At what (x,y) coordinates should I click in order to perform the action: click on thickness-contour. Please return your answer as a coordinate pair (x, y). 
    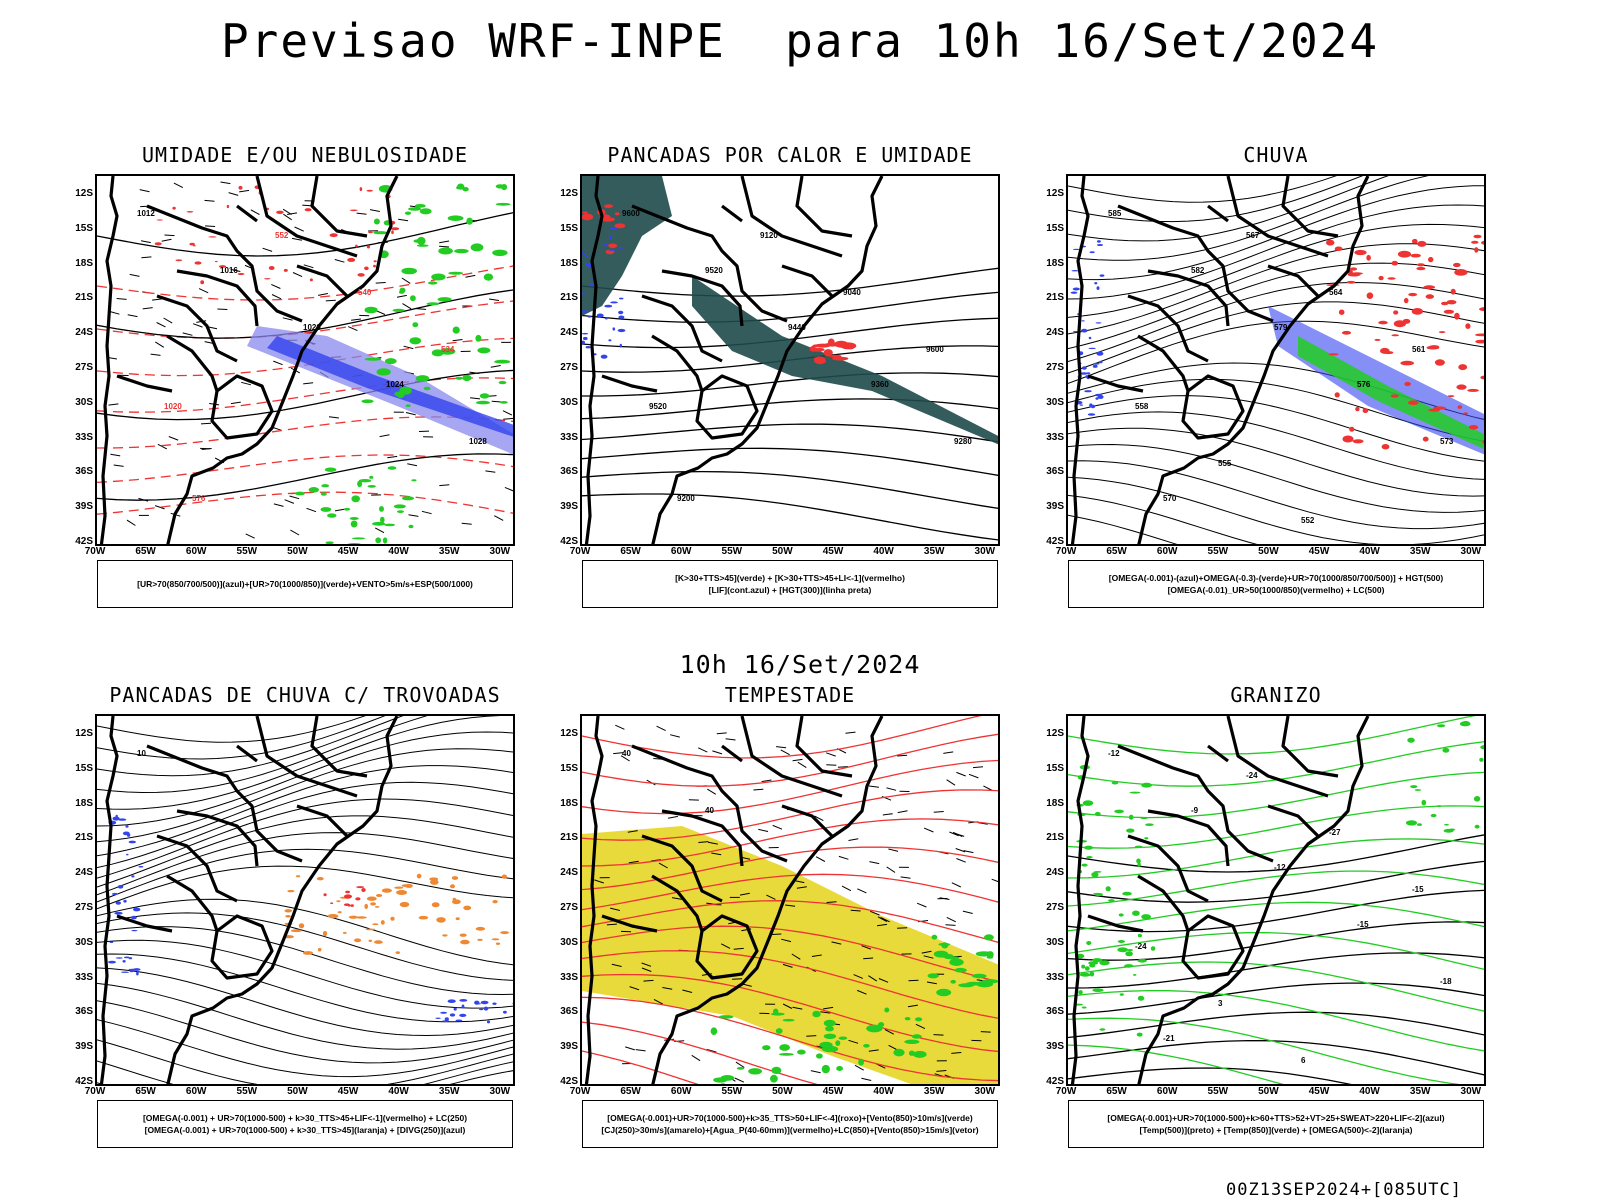
    Looking at the image, I should click on (305, 503).